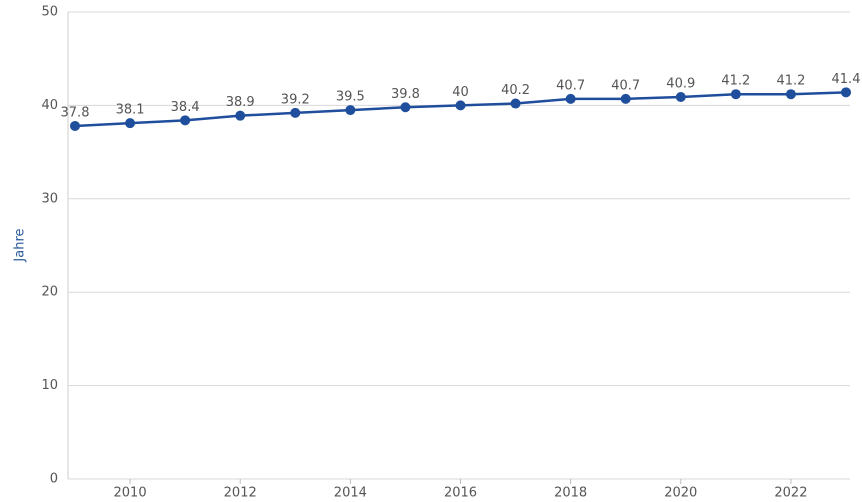  Describe the element at coordinates (790, 493) in the screenshot. I see `x-tick-label: 2022` at that location.